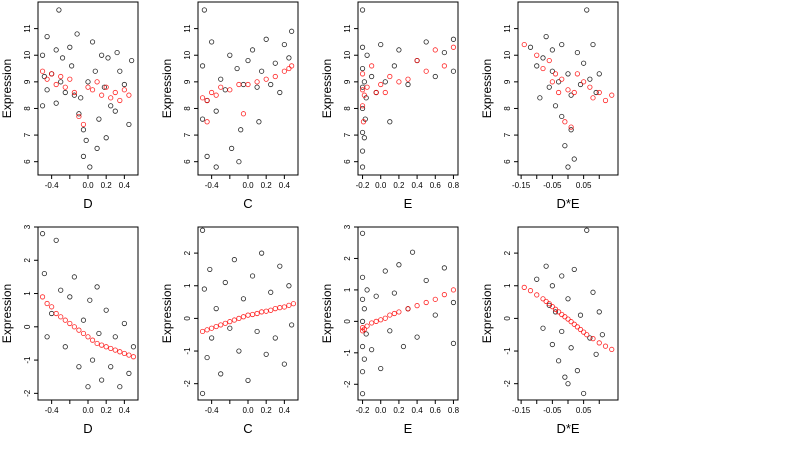  I want to click on x-axis-label: E, so click(408, 428).